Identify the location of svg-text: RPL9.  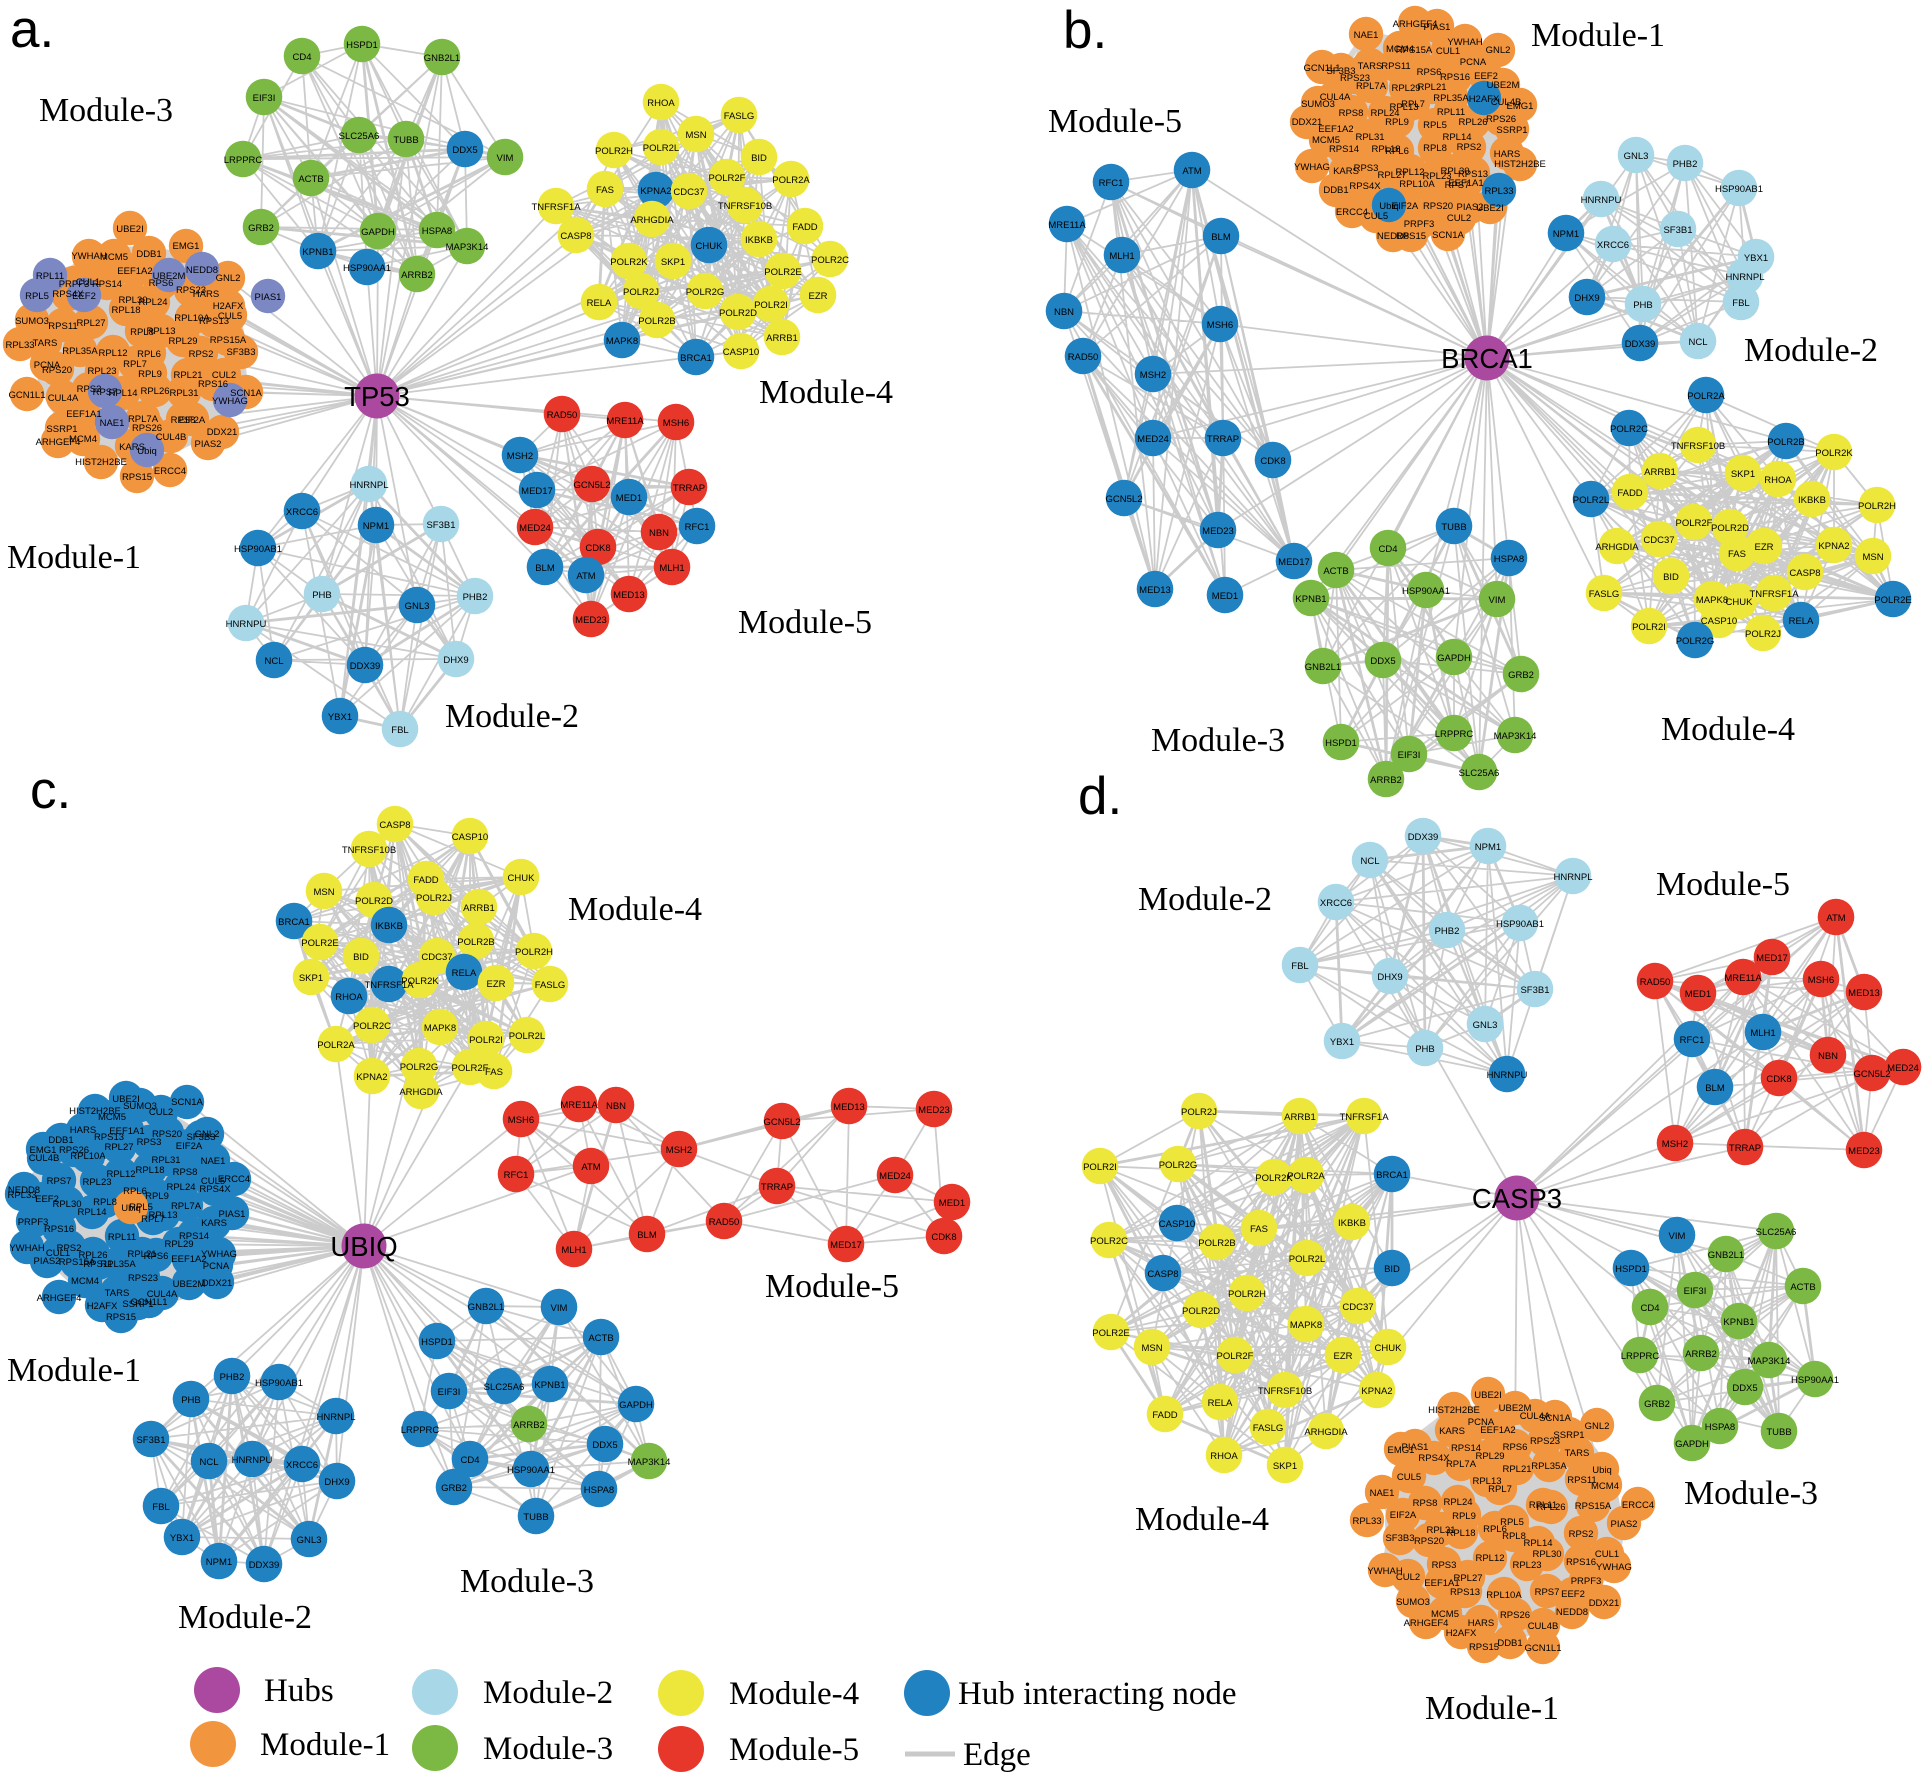
(1397, 122).